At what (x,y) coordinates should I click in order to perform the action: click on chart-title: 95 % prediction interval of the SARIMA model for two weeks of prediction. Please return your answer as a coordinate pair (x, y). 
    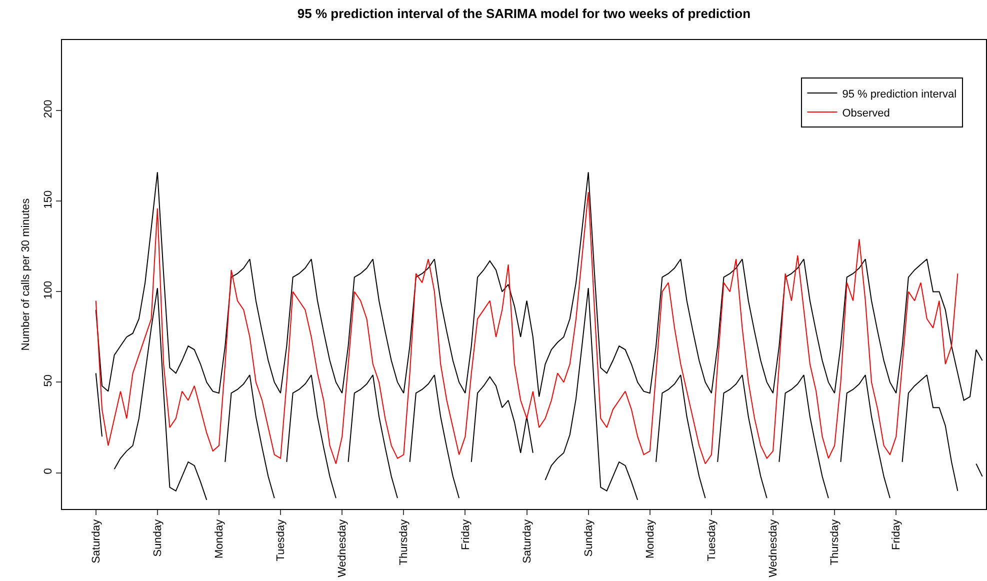
    Looking at the image, I should click on (524, 13).